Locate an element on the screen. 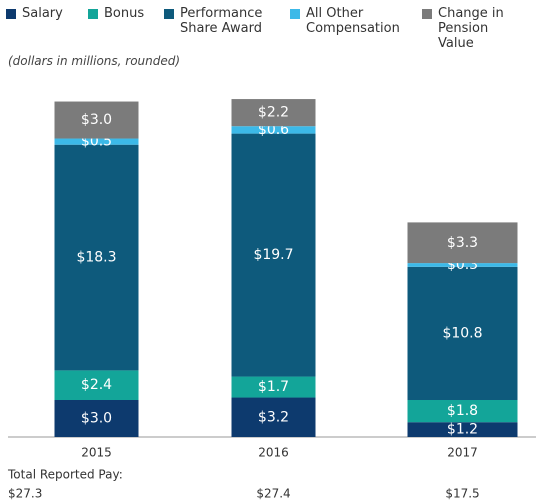 The height and width of the screenshot is (504, 536). value-label: $19.7 is located at coordinates (273, 255).